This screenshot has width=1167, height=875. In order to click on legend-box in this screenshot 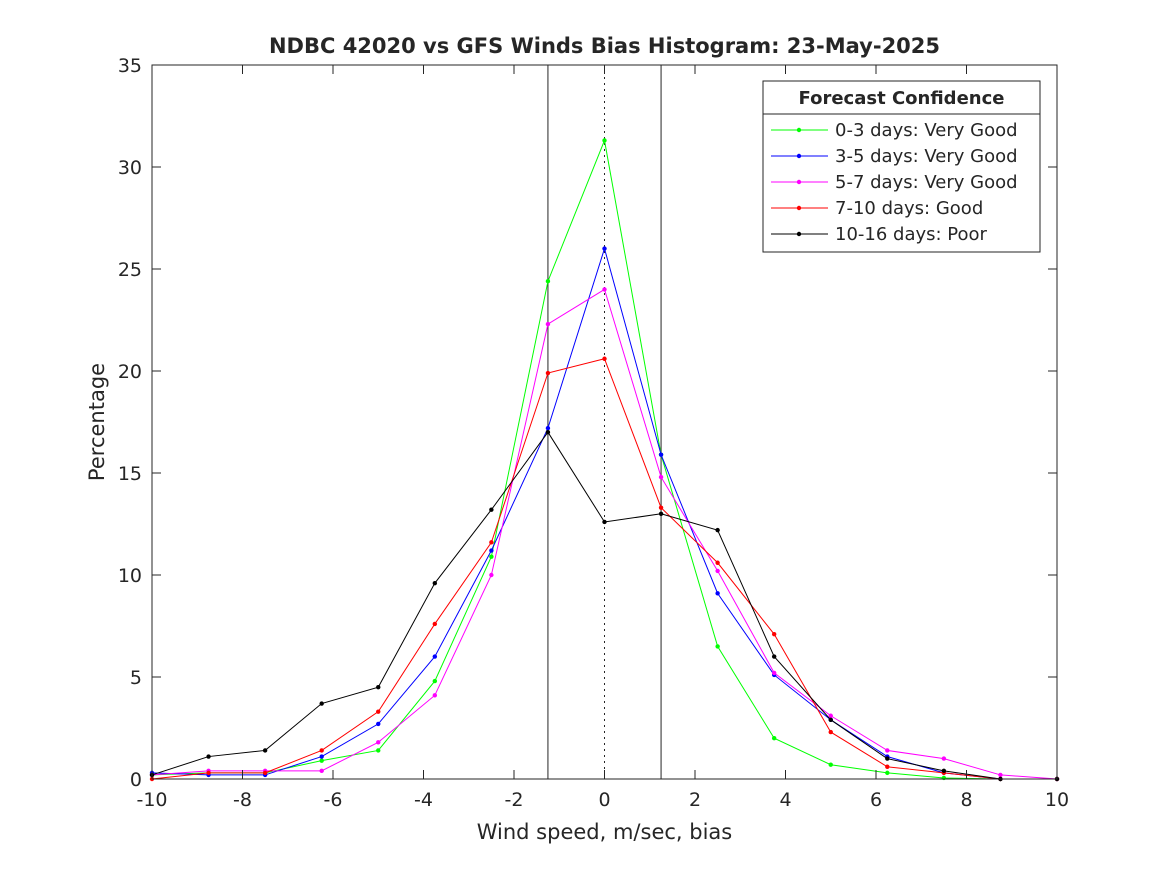, I will do `click(901, 166)`.